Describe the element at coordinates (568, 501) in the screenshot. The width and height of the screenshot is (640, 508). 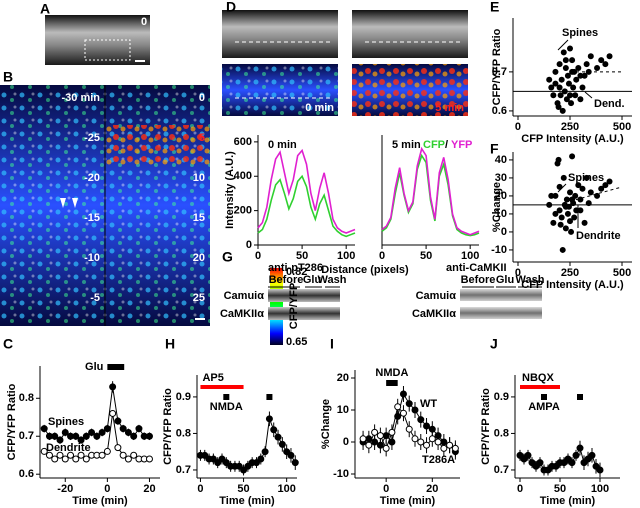
I see `x-axis-label: Time (min)` at that location.